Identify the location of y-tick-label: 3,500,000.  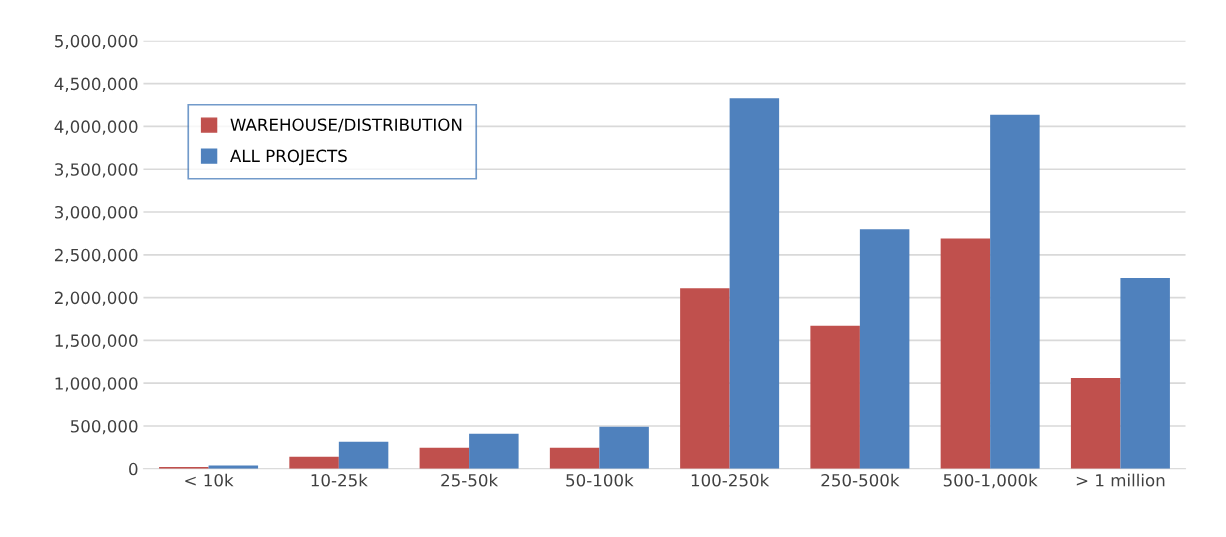
(96, 170).